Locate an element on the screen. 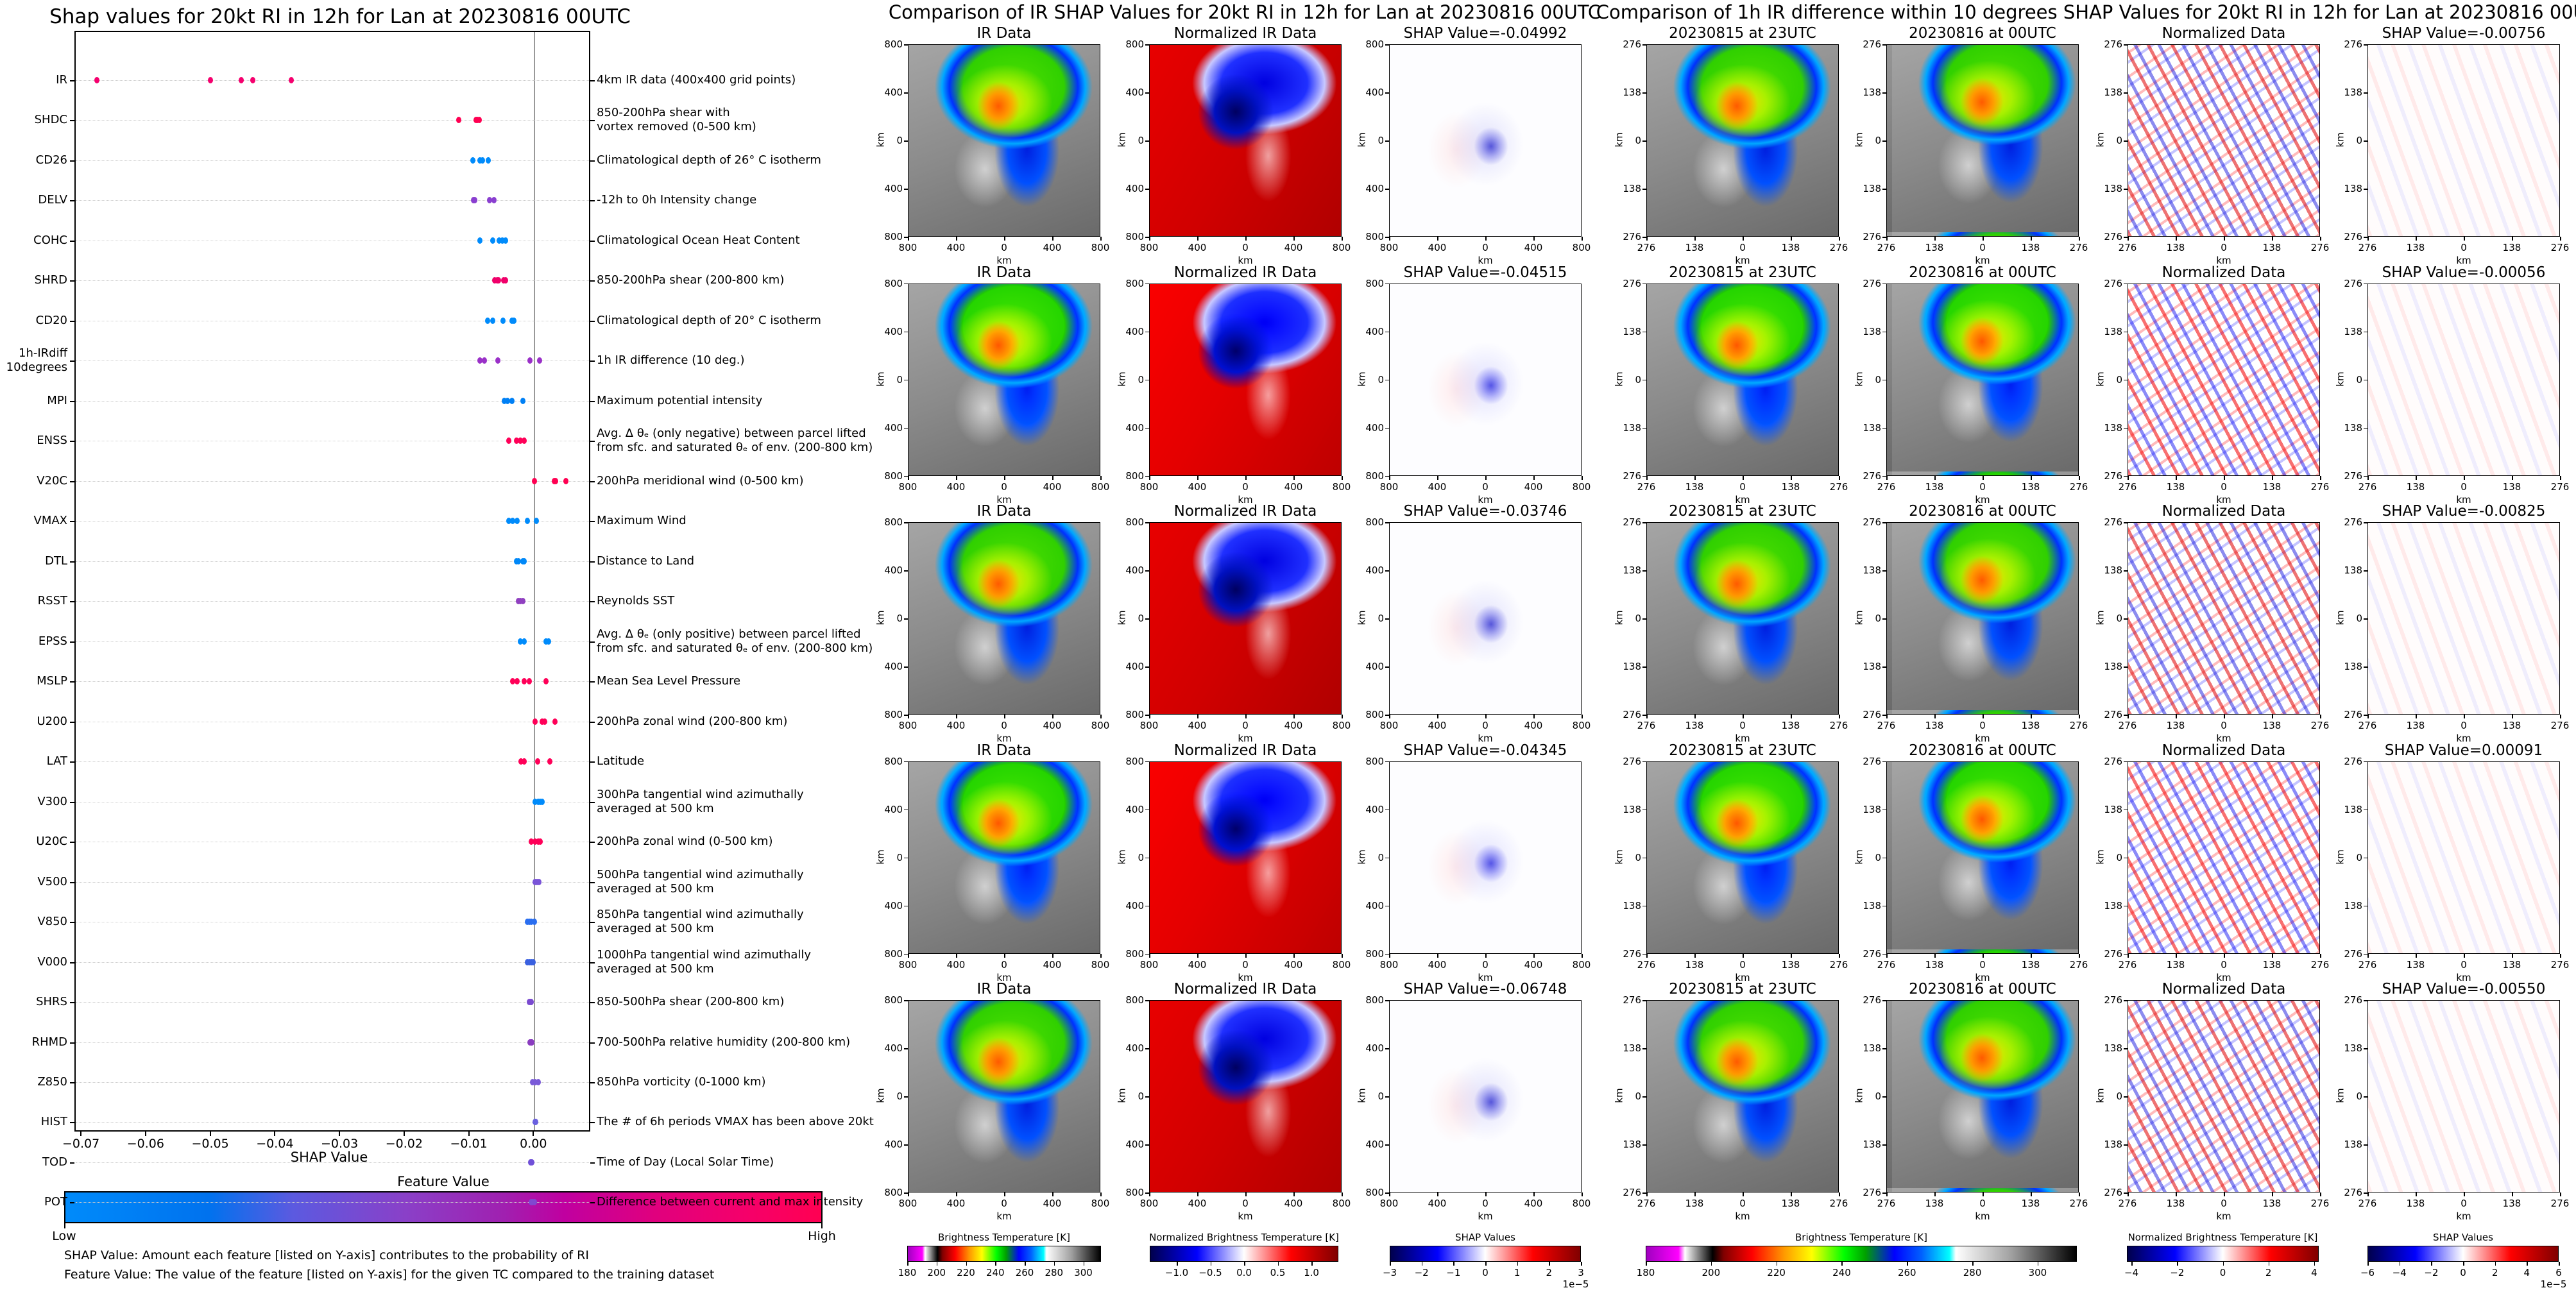 The width and height of the screenshot is (2576, 1290). feature-description: Climatological depth of 20° C isotherm is located at coordinates (709, 320).